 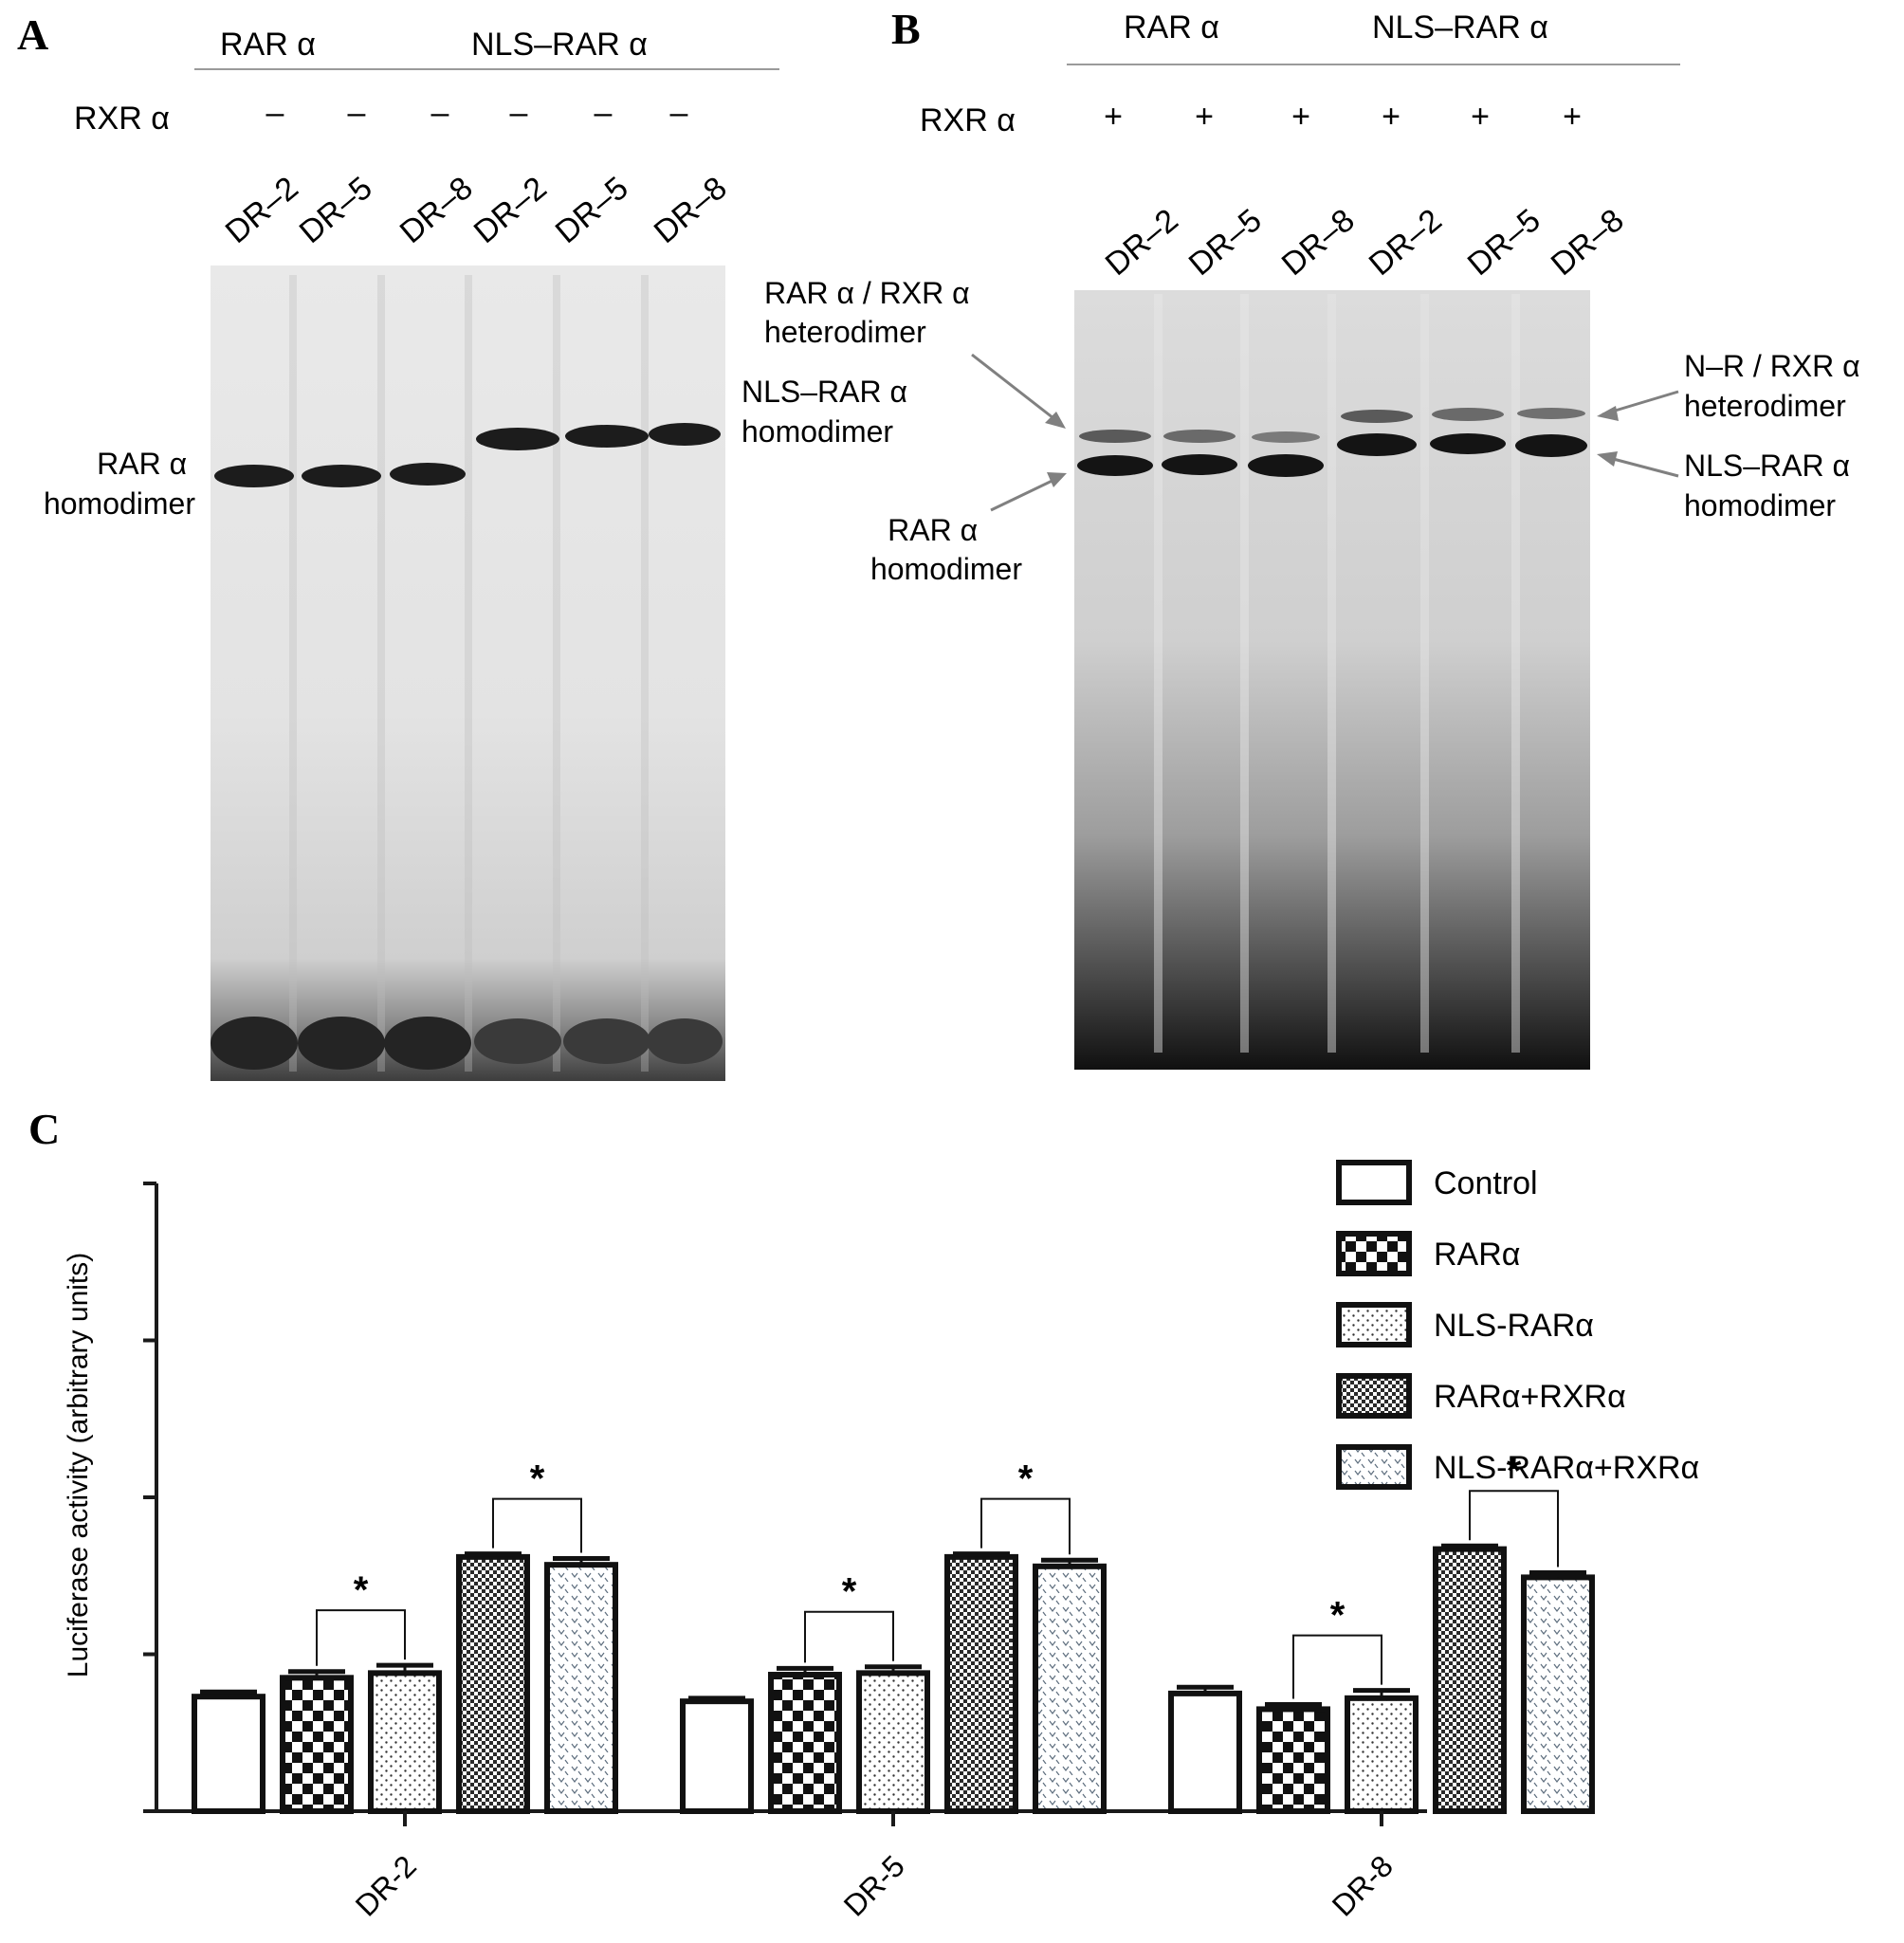 What do you see at coordinates (1332, 455) in the screenshot?
I see `gel-b-lower-bands` at bounding box center [1332, 455].